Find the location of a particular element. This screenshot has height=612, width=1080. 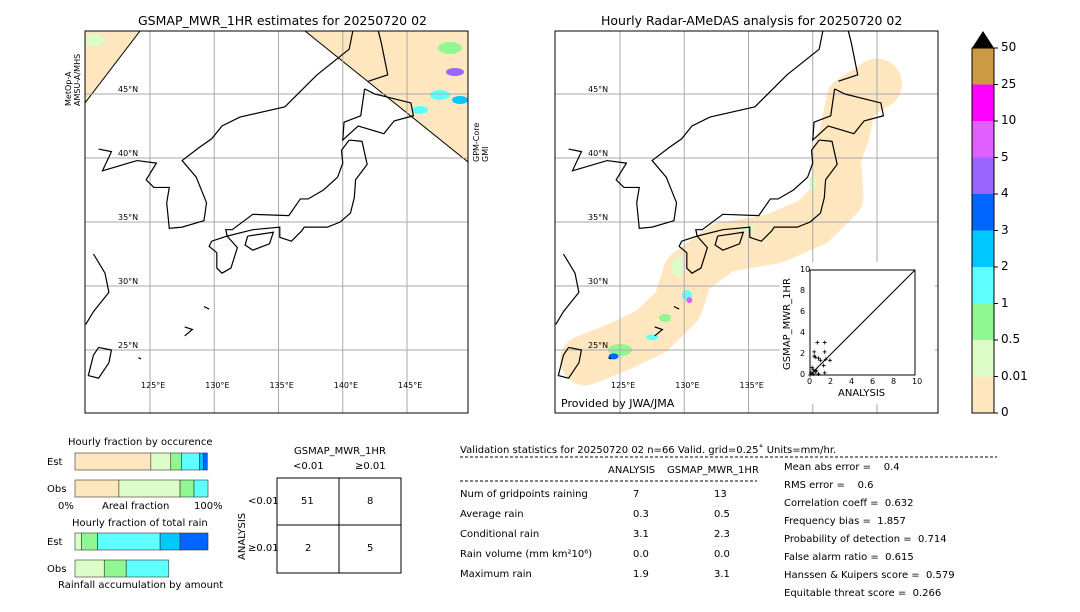

left-map-title: GSMAP_MWR_1HR estimates for 20250720 02 is located at coordinates (282, 20).